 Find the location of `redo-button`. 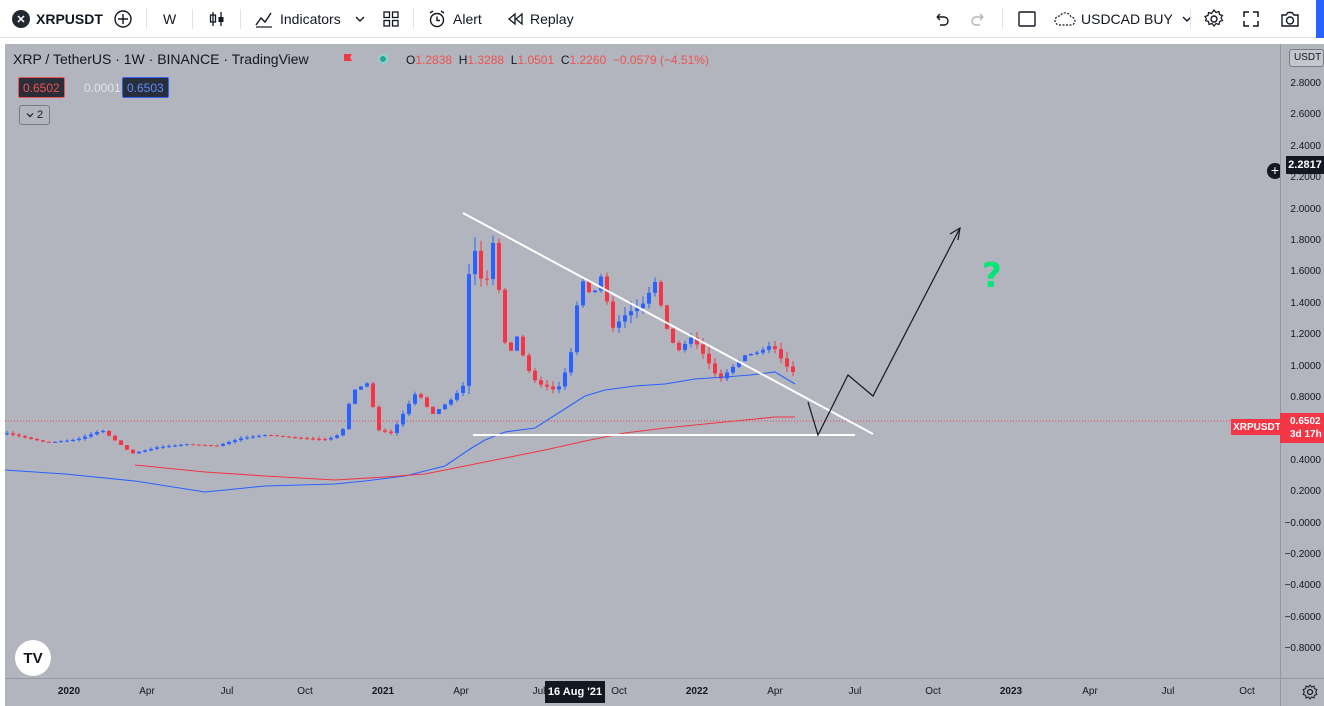

redo-button is located at coordinates (979, 19).